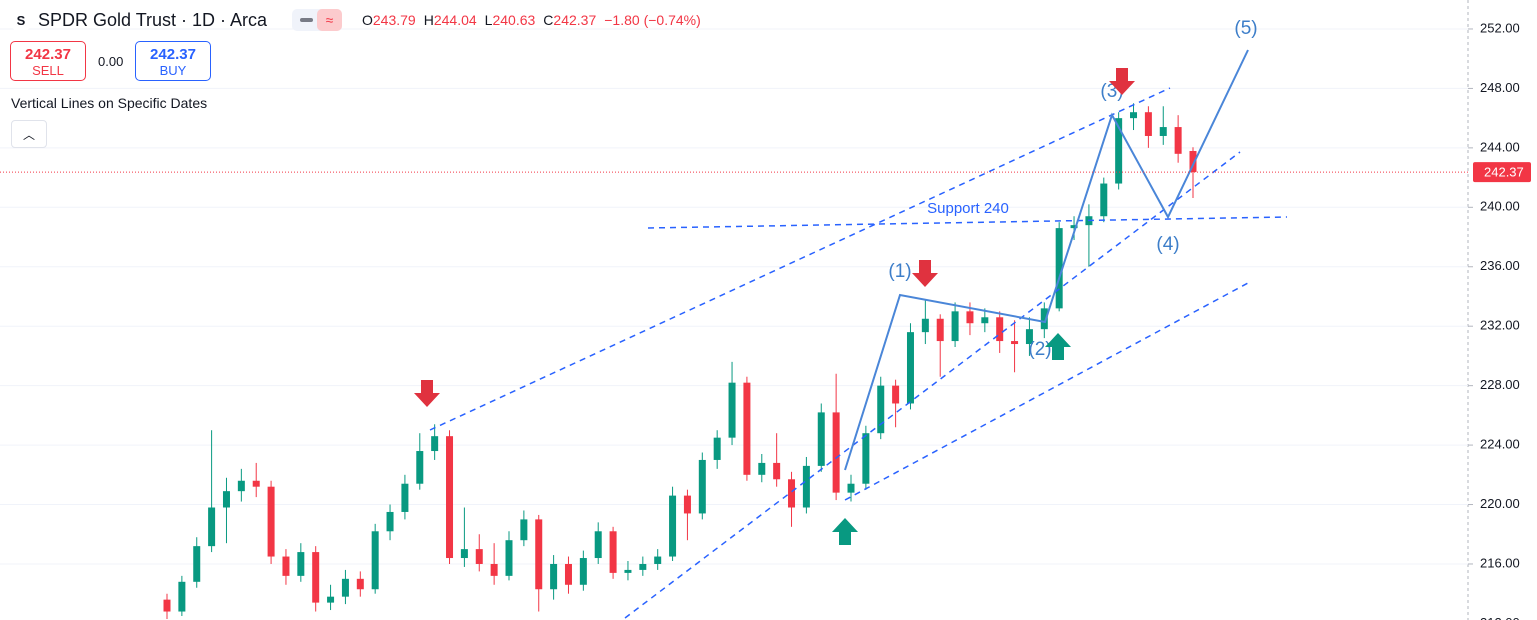  Describe the element at coordinates (317, 20) in the screenshot. I see `toggle: ≈` at that location.